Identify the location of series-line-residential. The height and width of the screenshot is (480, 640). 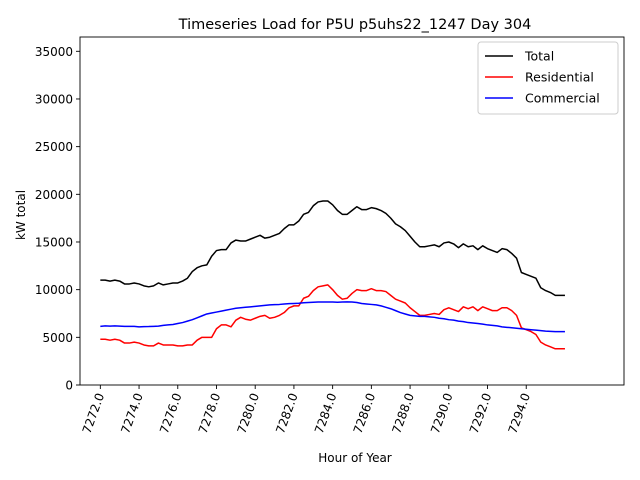
(332, 317).